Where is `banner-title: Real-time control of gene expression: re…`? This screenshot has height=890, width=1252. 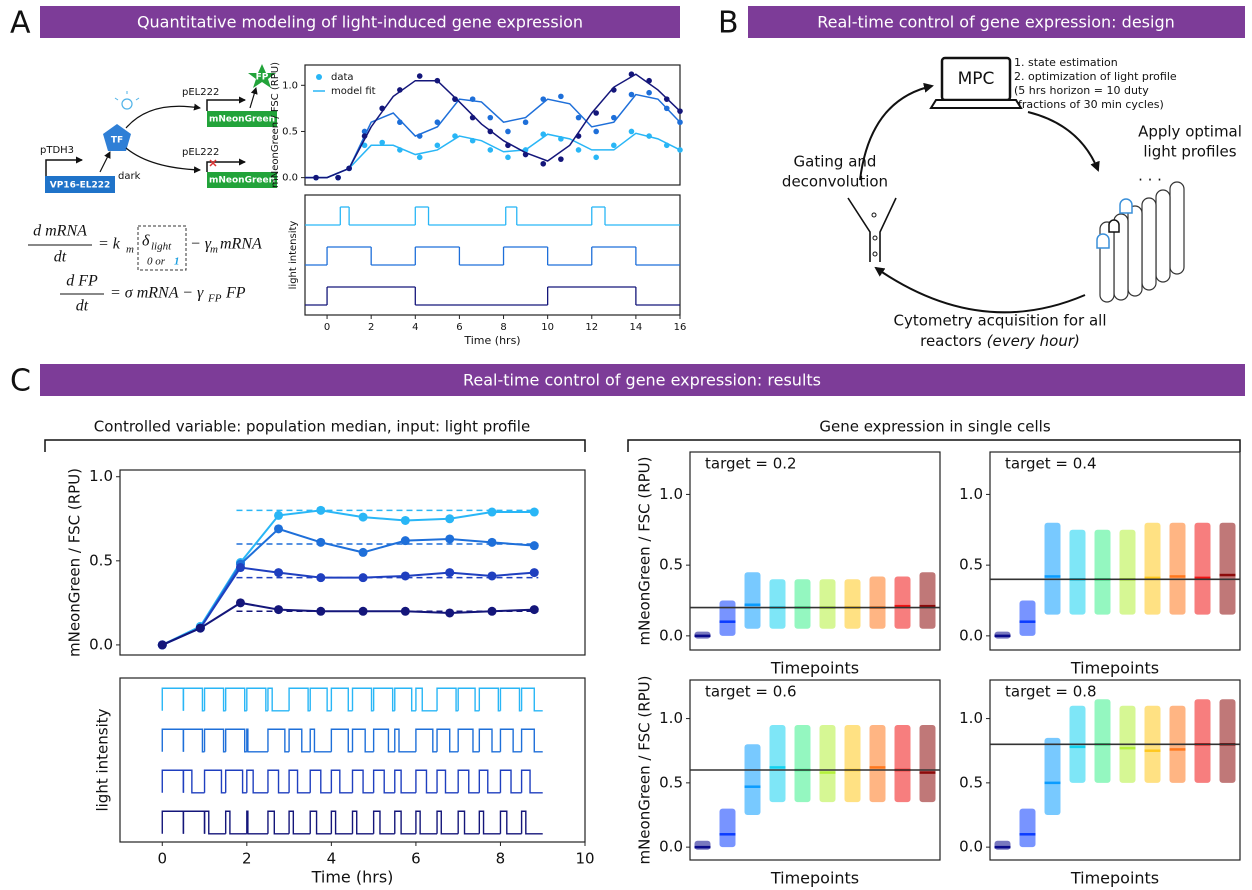 banner-title: Real-time control of gene expression: re… is located at coordinates (642, 380).